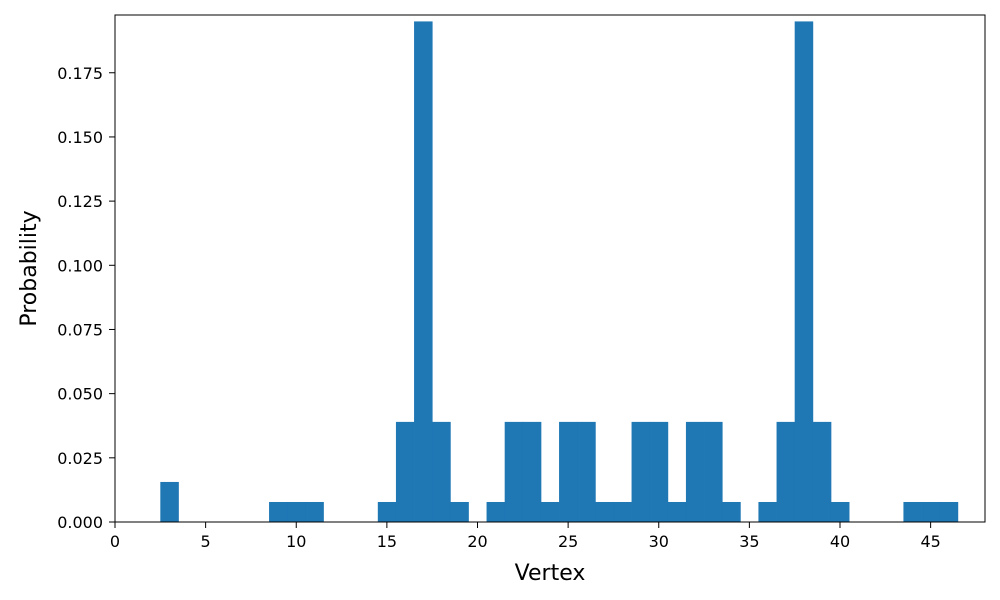  I want to click on y-axis-label: Probability, so click(29, 268).